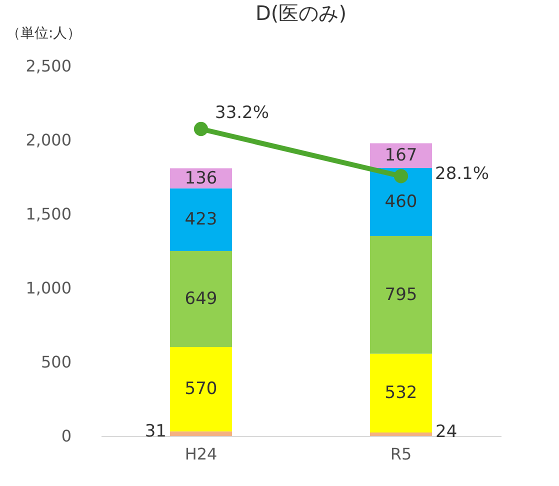 Image resolution: width=559 pixels, height=486 pixels. I want to click on y-tick-label: 1,000, so click(49, 288).